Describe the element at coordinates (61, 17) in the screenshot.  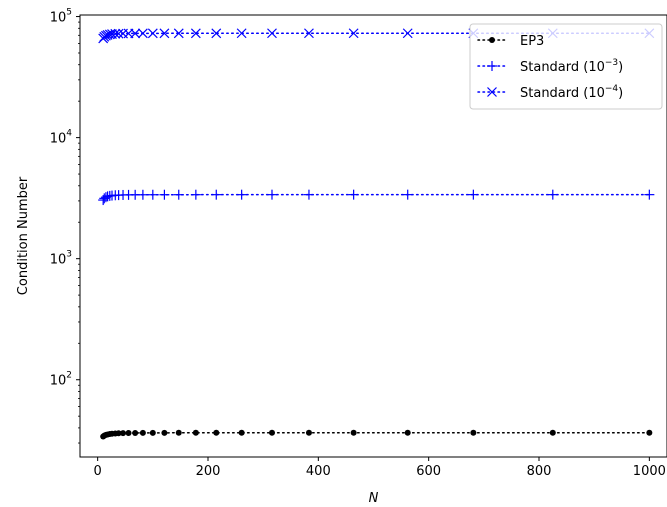
I see `y-tick-label: 10⁵` at that location.